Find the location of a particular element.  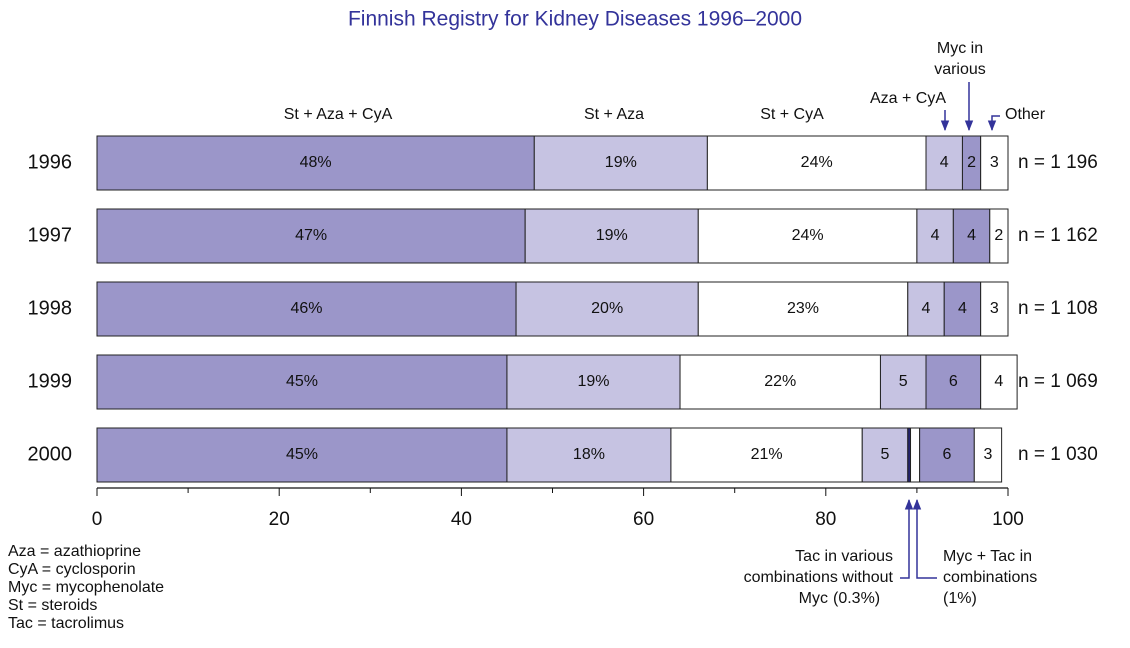

series-label: St + Aza + CyA is located at coordinates (338, 114).